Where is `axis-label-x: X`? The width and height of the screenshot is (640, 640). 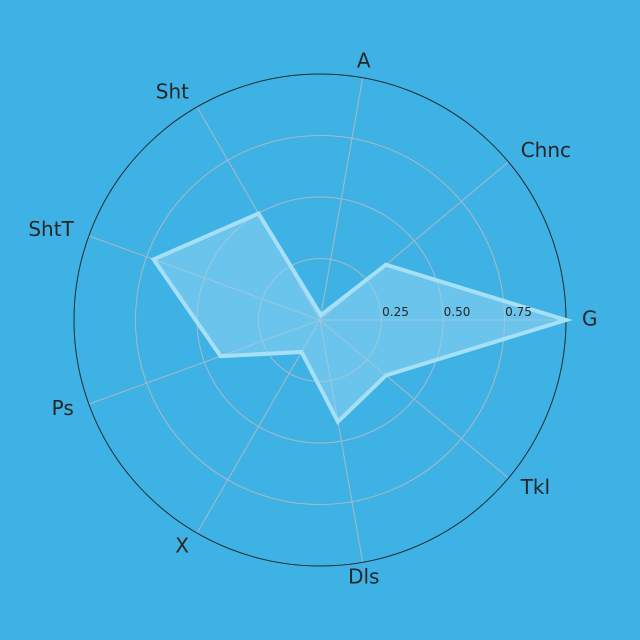 axis-label-x: X is located at coordinates (182, 545).